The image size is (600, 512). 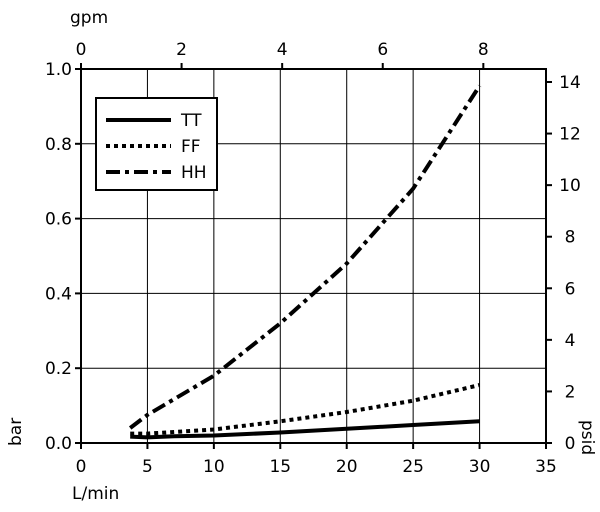 What do you see at coordinates (570, 392) in the screenshot?
I see `right-tick-label: 2` at bounding box center [570, 392].